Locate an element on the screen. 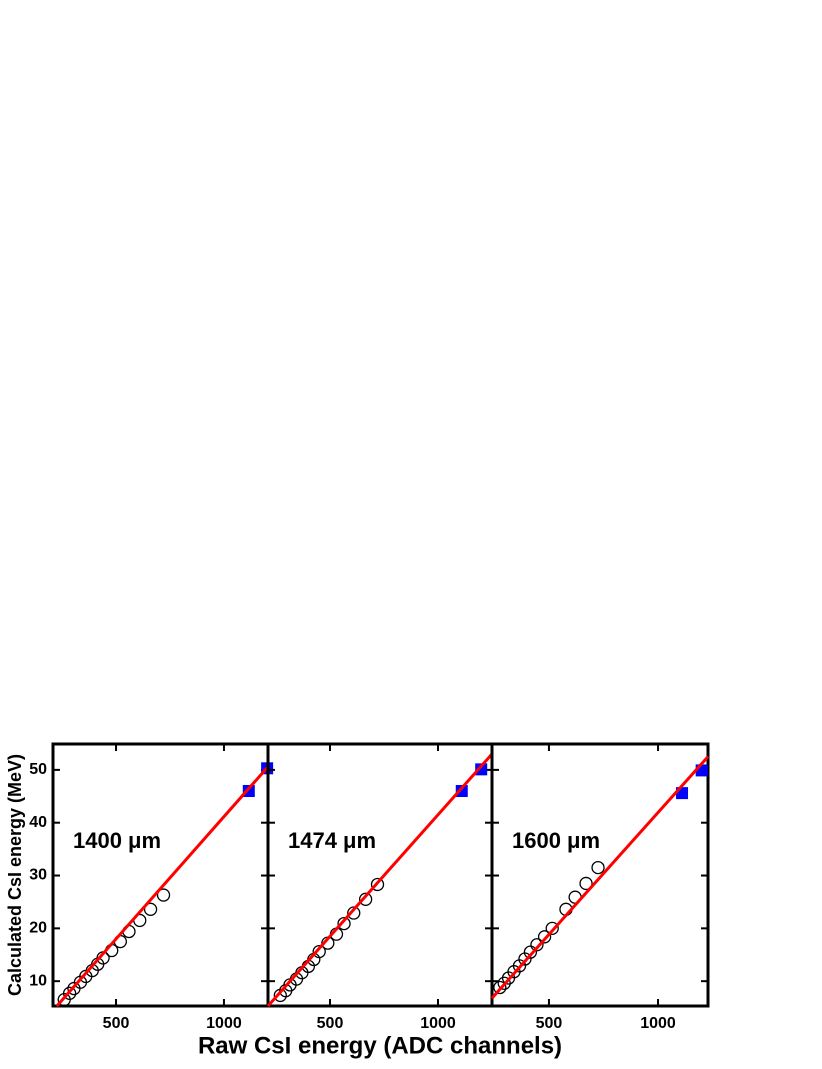 The image size is (822, 1069). y-tick-label: 20 is located at coordinates (38, 928).